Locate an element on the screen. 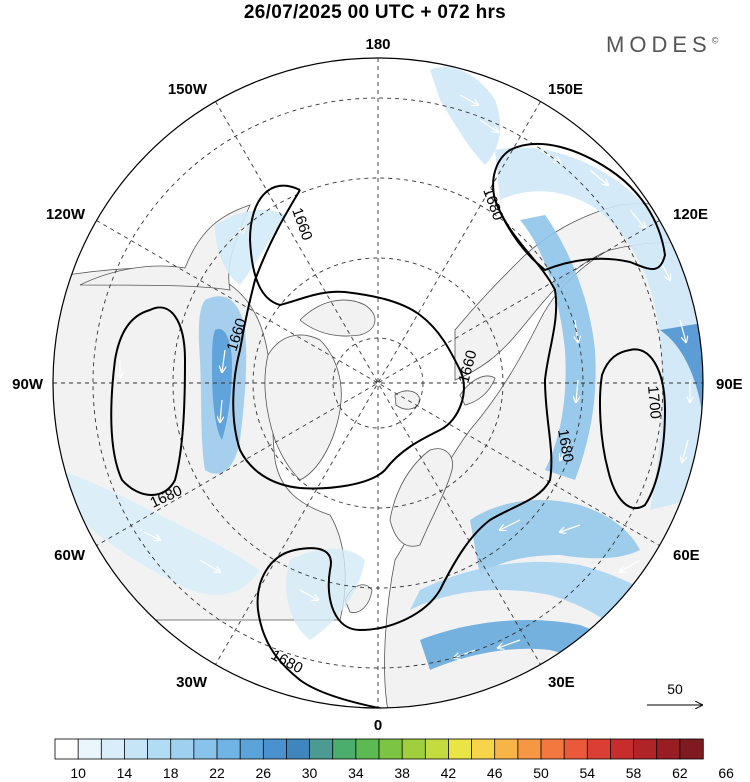  jet-siberia is located at coordinates (599, 328).